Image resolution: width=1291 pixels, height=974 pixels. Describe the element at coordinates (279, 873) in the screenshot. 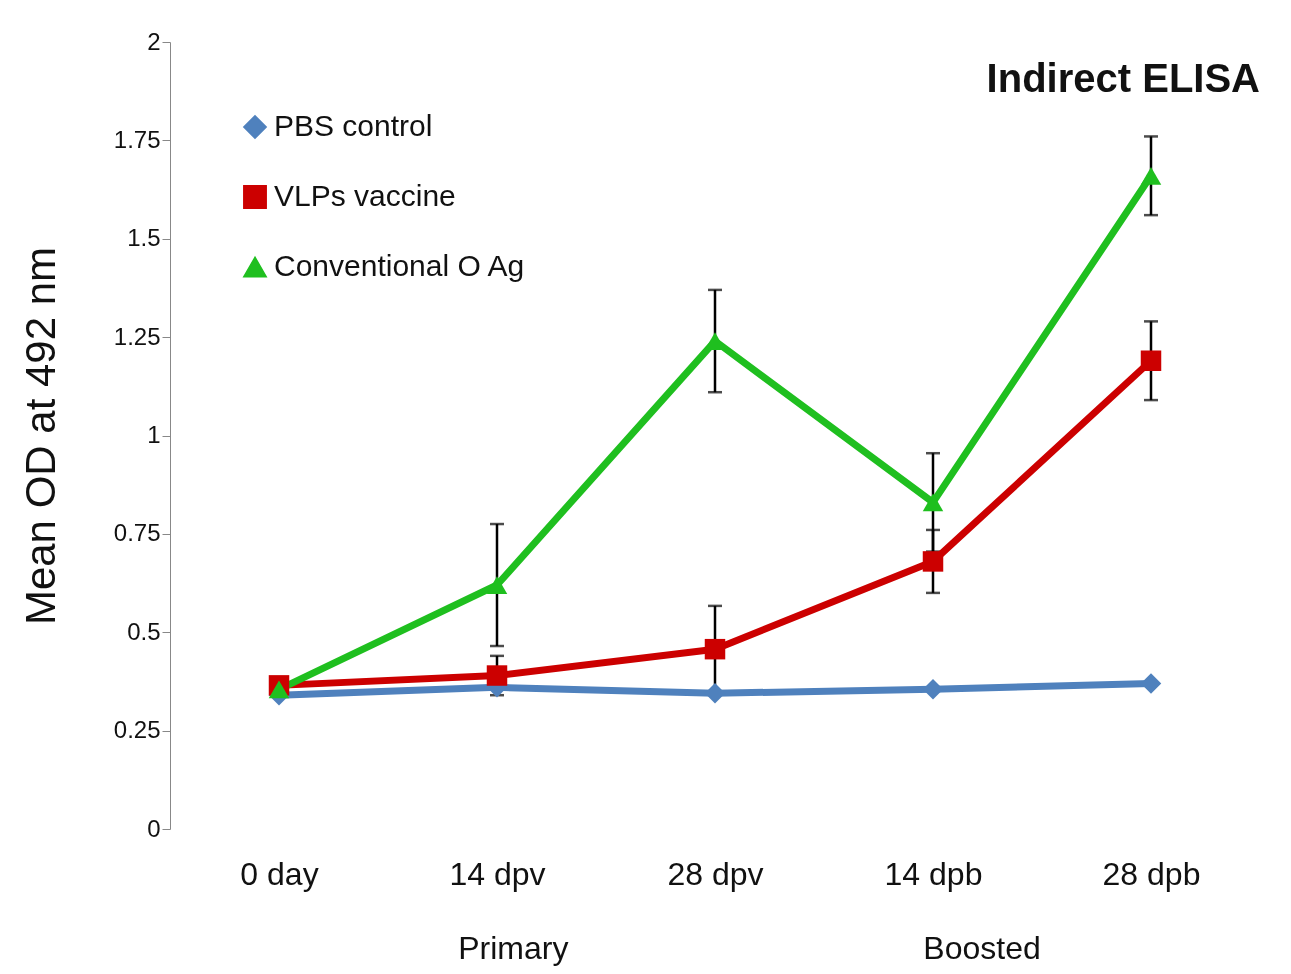

I see `x-tick-label: 0 day` at that location.